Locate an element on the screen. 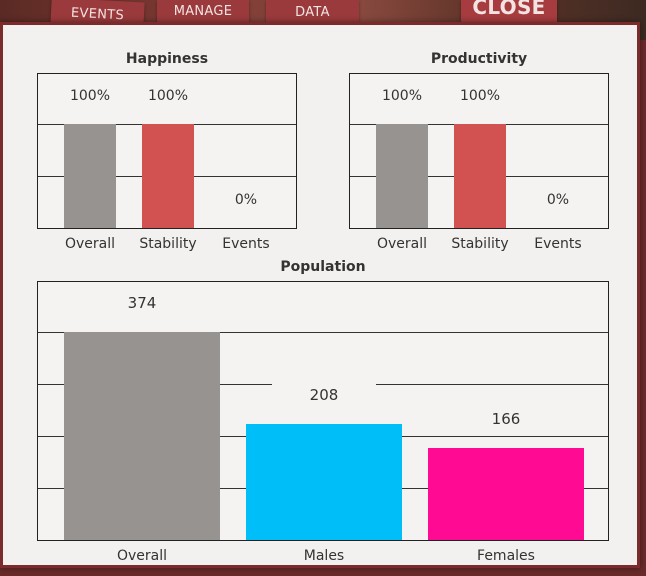 The height and width of the screenshot is (576, 646). close-button: CLOSE is located at coordinates (509, 11).